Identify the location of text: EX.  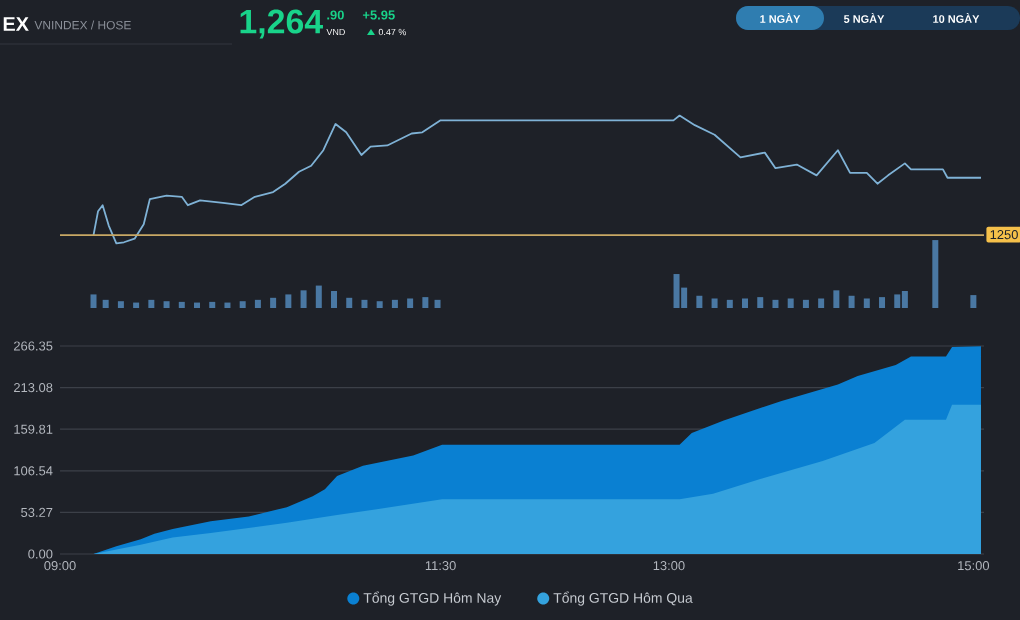
(16, 24).